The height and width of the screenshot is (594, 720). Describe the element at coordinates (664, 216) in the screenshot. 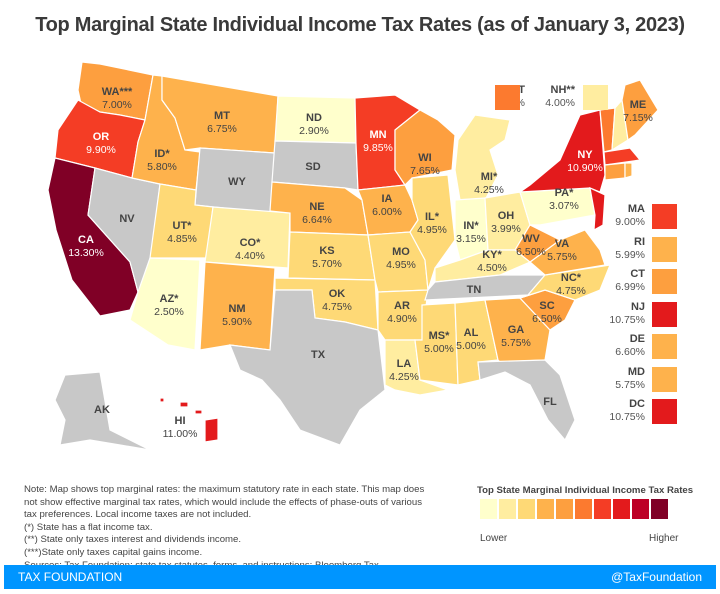

I see `swatch-MA` at that location.